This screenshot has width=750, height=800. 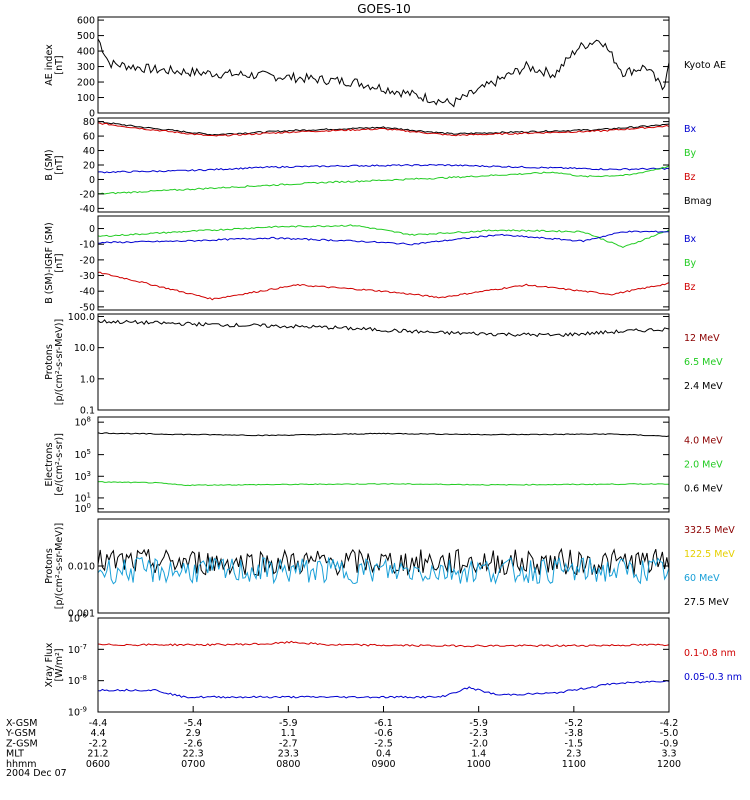 I want to click on y-tick-label: -50, so click(x=87, y=307).